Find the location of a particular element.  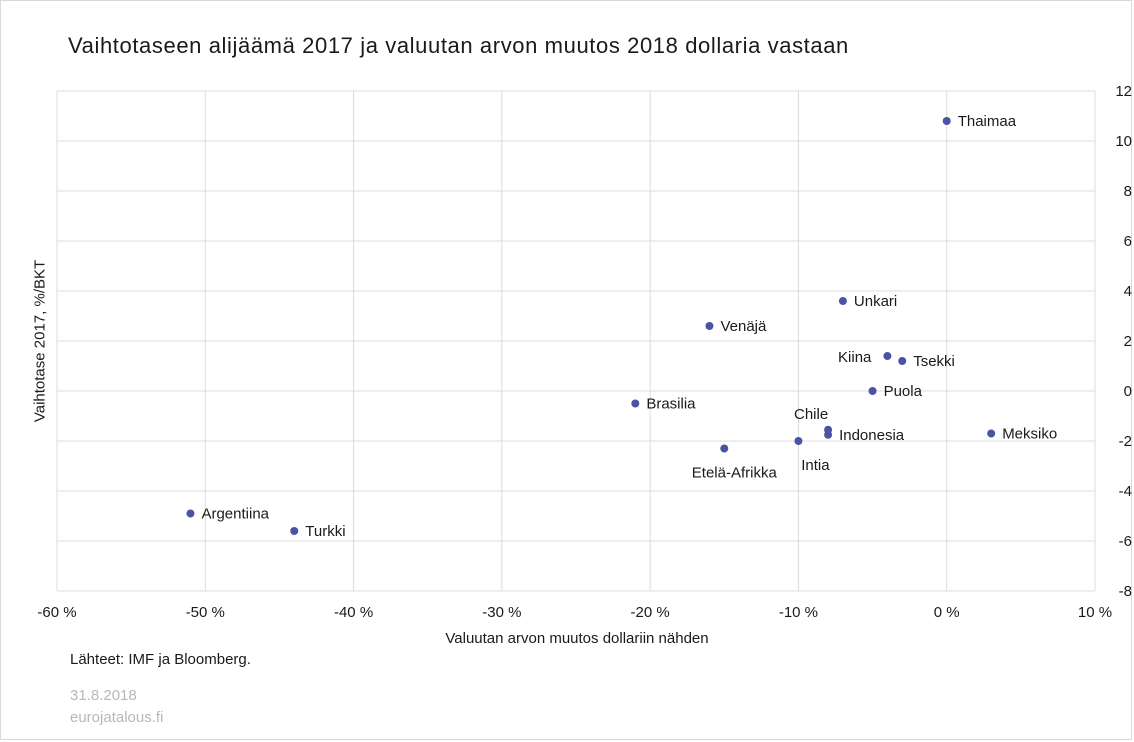

x-tick-label: -60 % is located at coordinates (56, 612).